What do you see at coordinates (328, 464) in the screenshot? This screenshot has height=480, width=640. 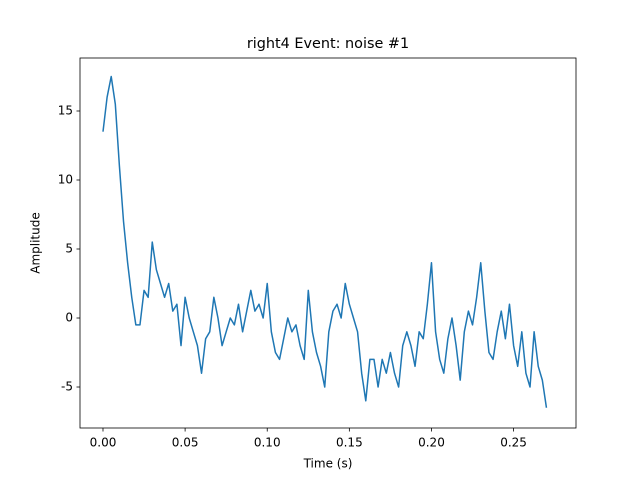 I see `x-axis-label: Time (s)` at bounding box center [328, 464].